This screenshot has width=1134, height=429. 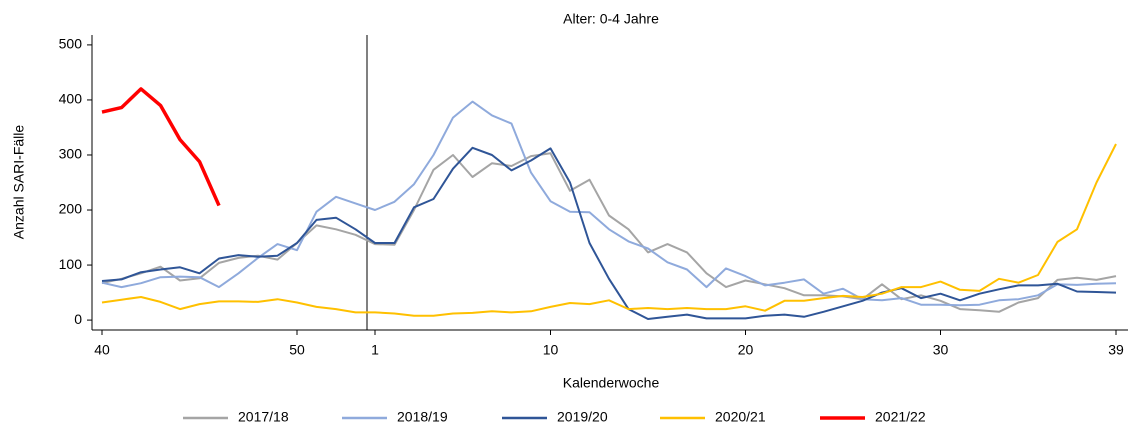 I want to click on chart-title: Alter: 0-4 Jahre, so click(x=611, y=19).